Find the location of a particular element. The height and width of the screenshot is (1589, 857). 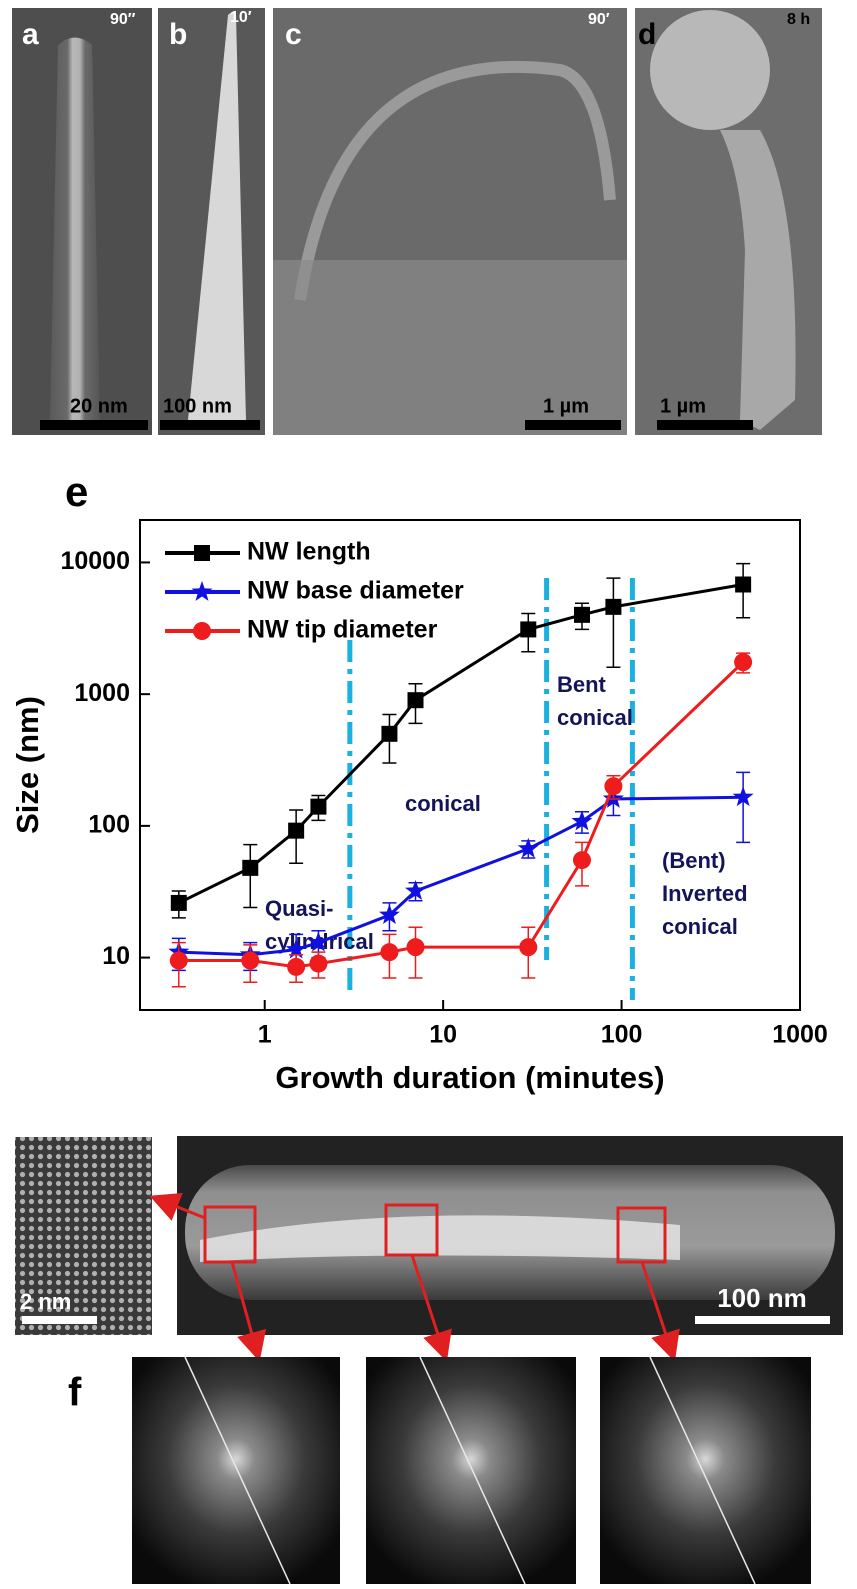

lattice-image is located at coordinates (83, 1236).